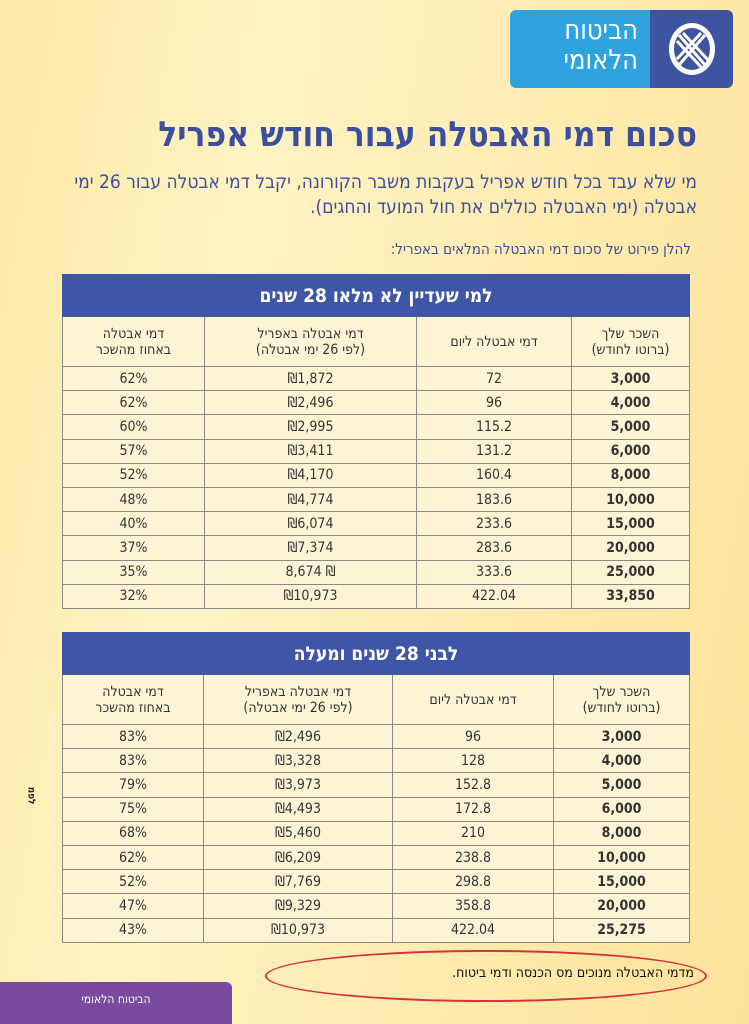 Image resolution: width=749 pixels, height=1024 pixels. I want to click on table-row: 15,000 233.6 ₪6,074 40%, so click(376, 524).